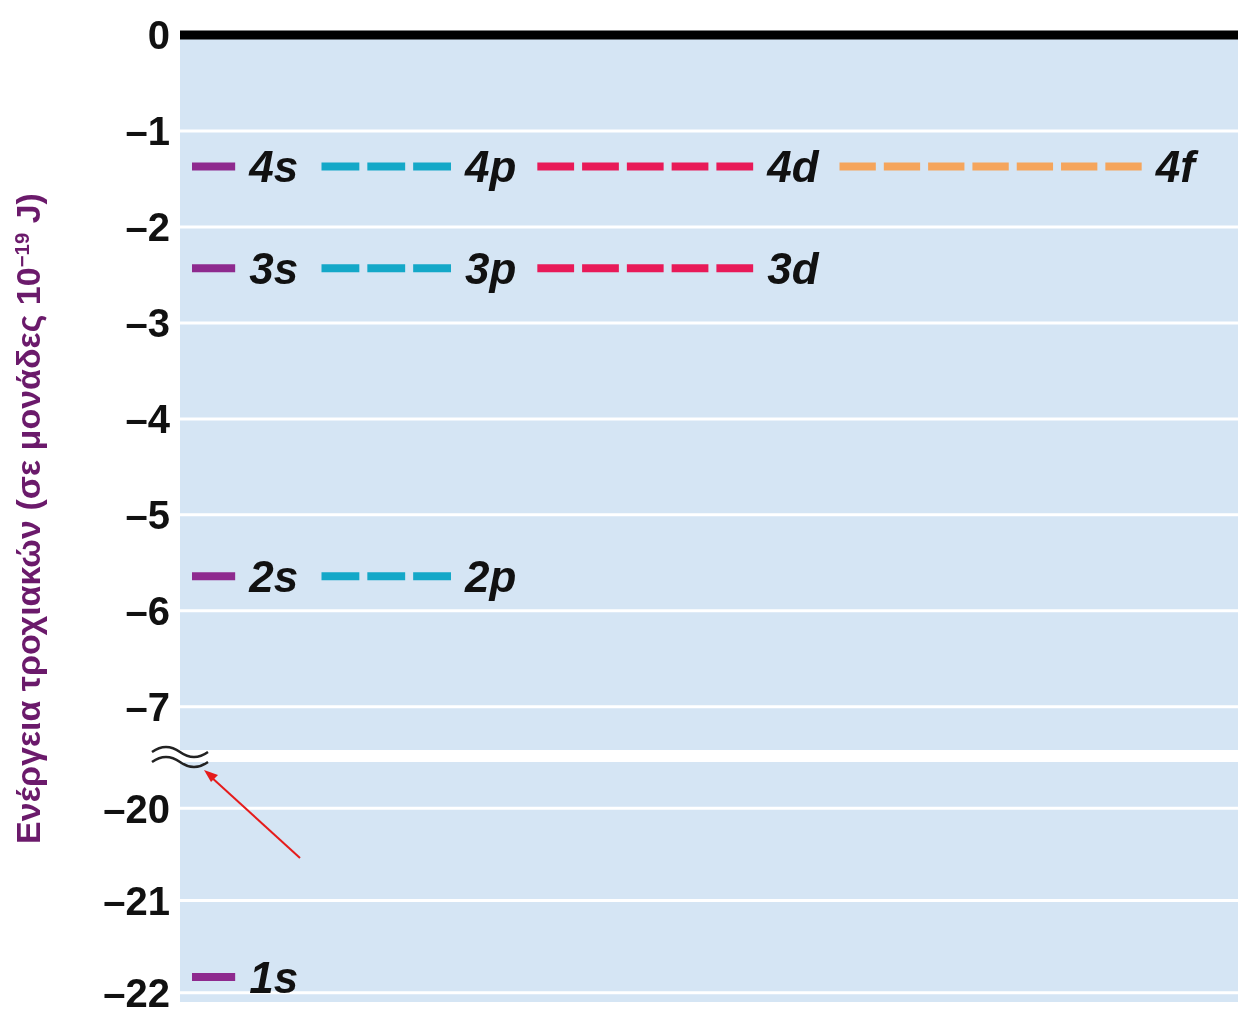  I want to click on series-label: 1s, so click(274, 977).